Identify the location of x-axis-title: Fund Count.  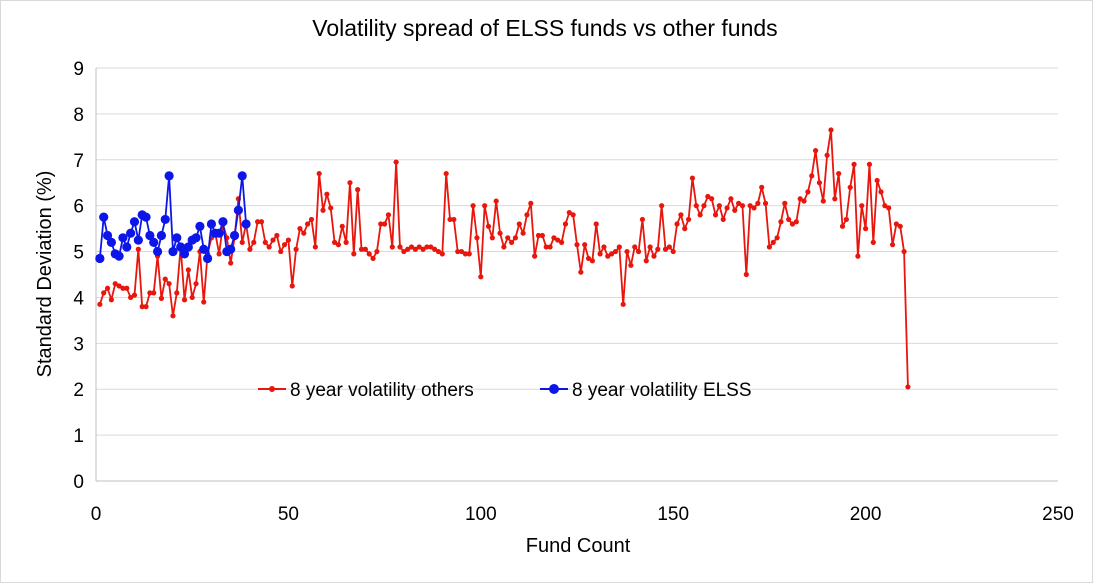
(578, 546).